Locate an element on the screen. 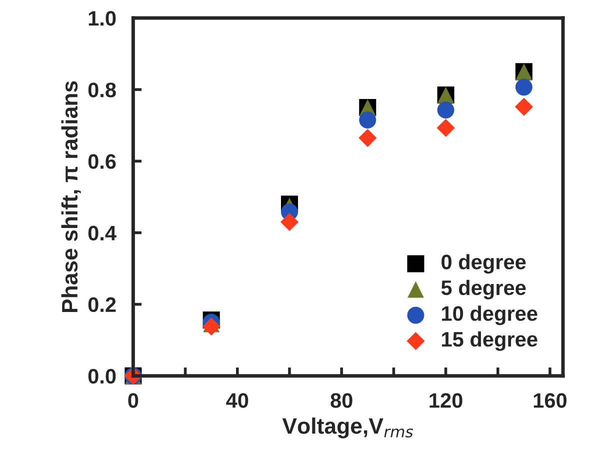  y-tick-label: 0.6 is located at coordinates (102, 161).